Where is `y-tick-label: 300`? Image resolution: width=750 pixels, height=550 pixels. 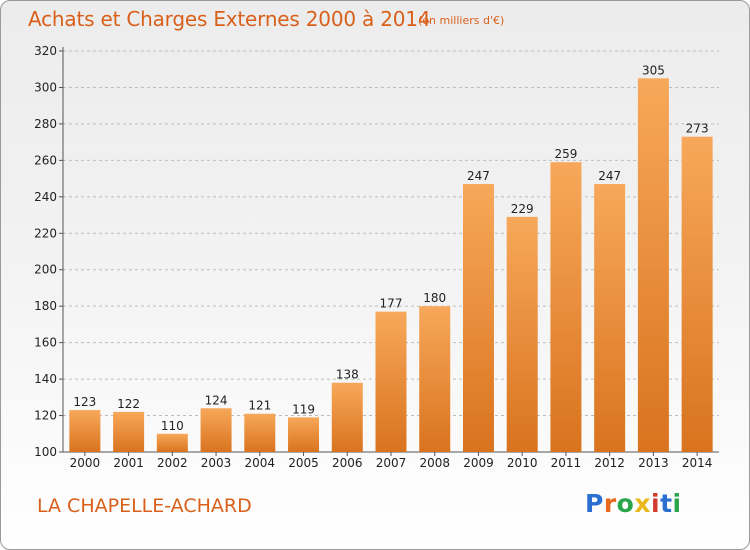
y-tick-label: 300 is located at coordinates (45, 87).